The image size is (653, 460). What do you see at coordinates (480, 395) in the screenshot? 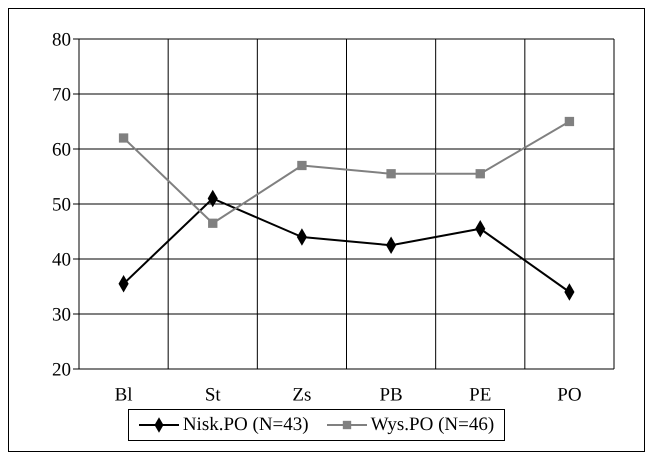
I see `x-tick-label: PE` at bounding box center [480, 395].